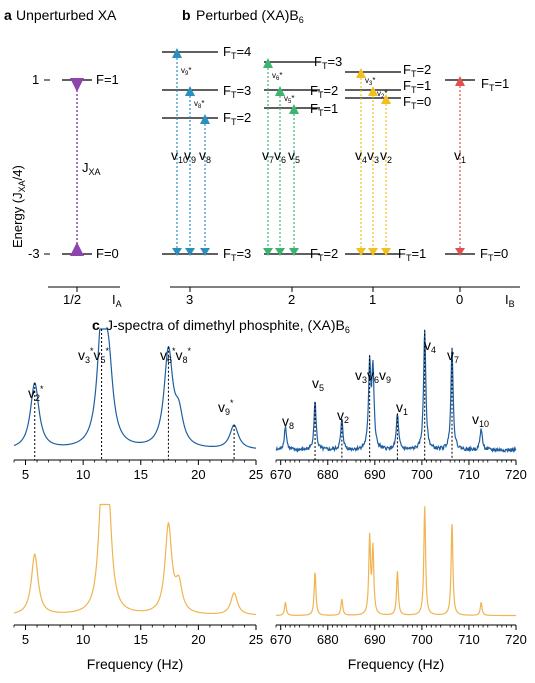 Image resolution: width=535 pixels, height=683 pixels. I want to click on panel-c-letter: c, so click(96, 325).